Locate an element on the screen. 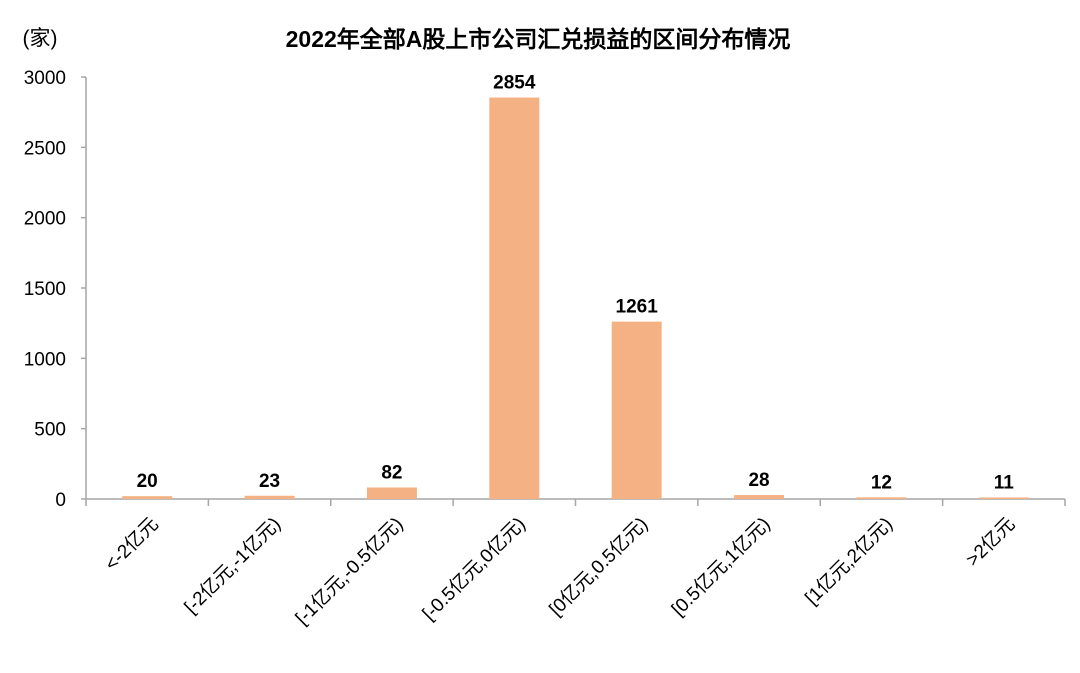 Image resolution: width=1080 pixels, height=673 pixels. x-tick-label: [-1亿元,-0.5亿元) is located at coordinates (349, 571).